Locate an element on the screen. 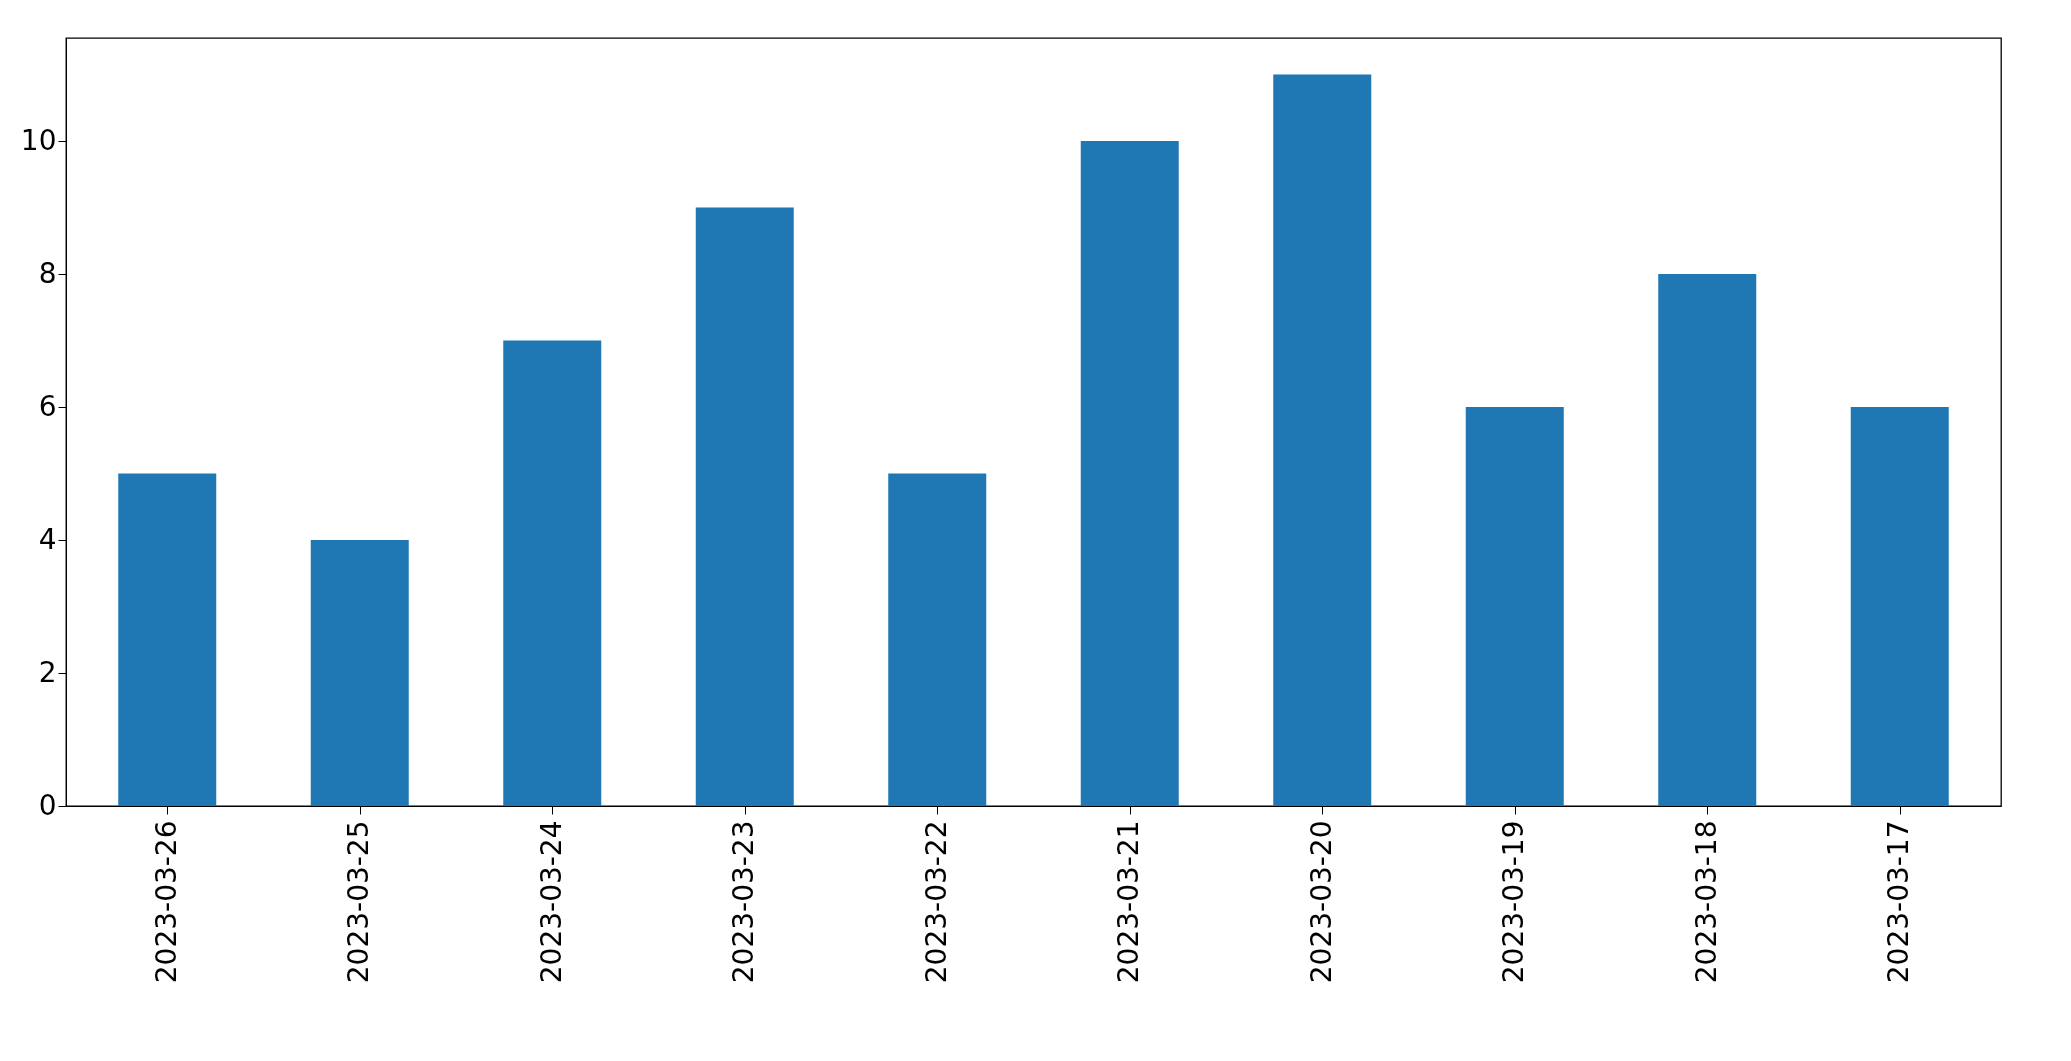 The height and width of the screenshot is (1061, 2071). x-tick-label: 2023-03-23 is located at coordinates (744, 902).